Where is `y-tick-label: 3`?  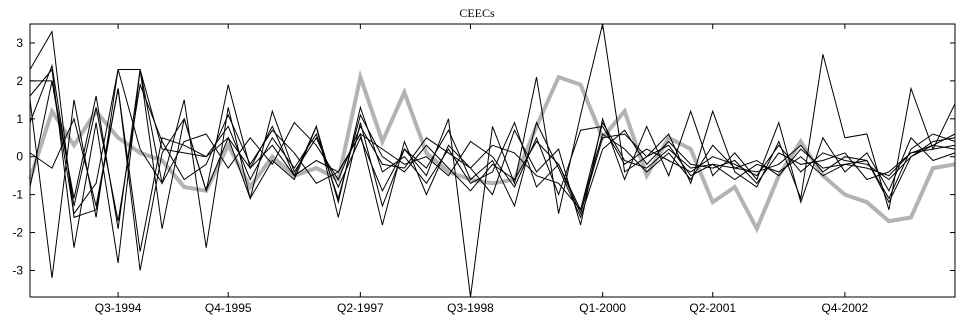
y-tick-label: 3 is located at coordinates (19, 43).